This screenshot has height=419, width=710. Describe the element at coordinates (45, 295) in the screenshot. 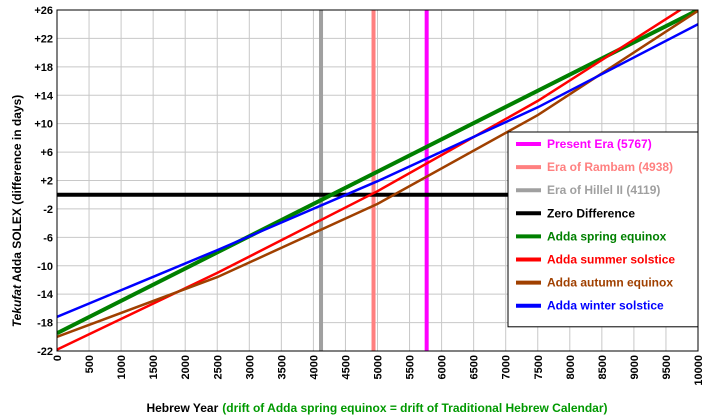

I see `y-tick-label: -14` at that location.